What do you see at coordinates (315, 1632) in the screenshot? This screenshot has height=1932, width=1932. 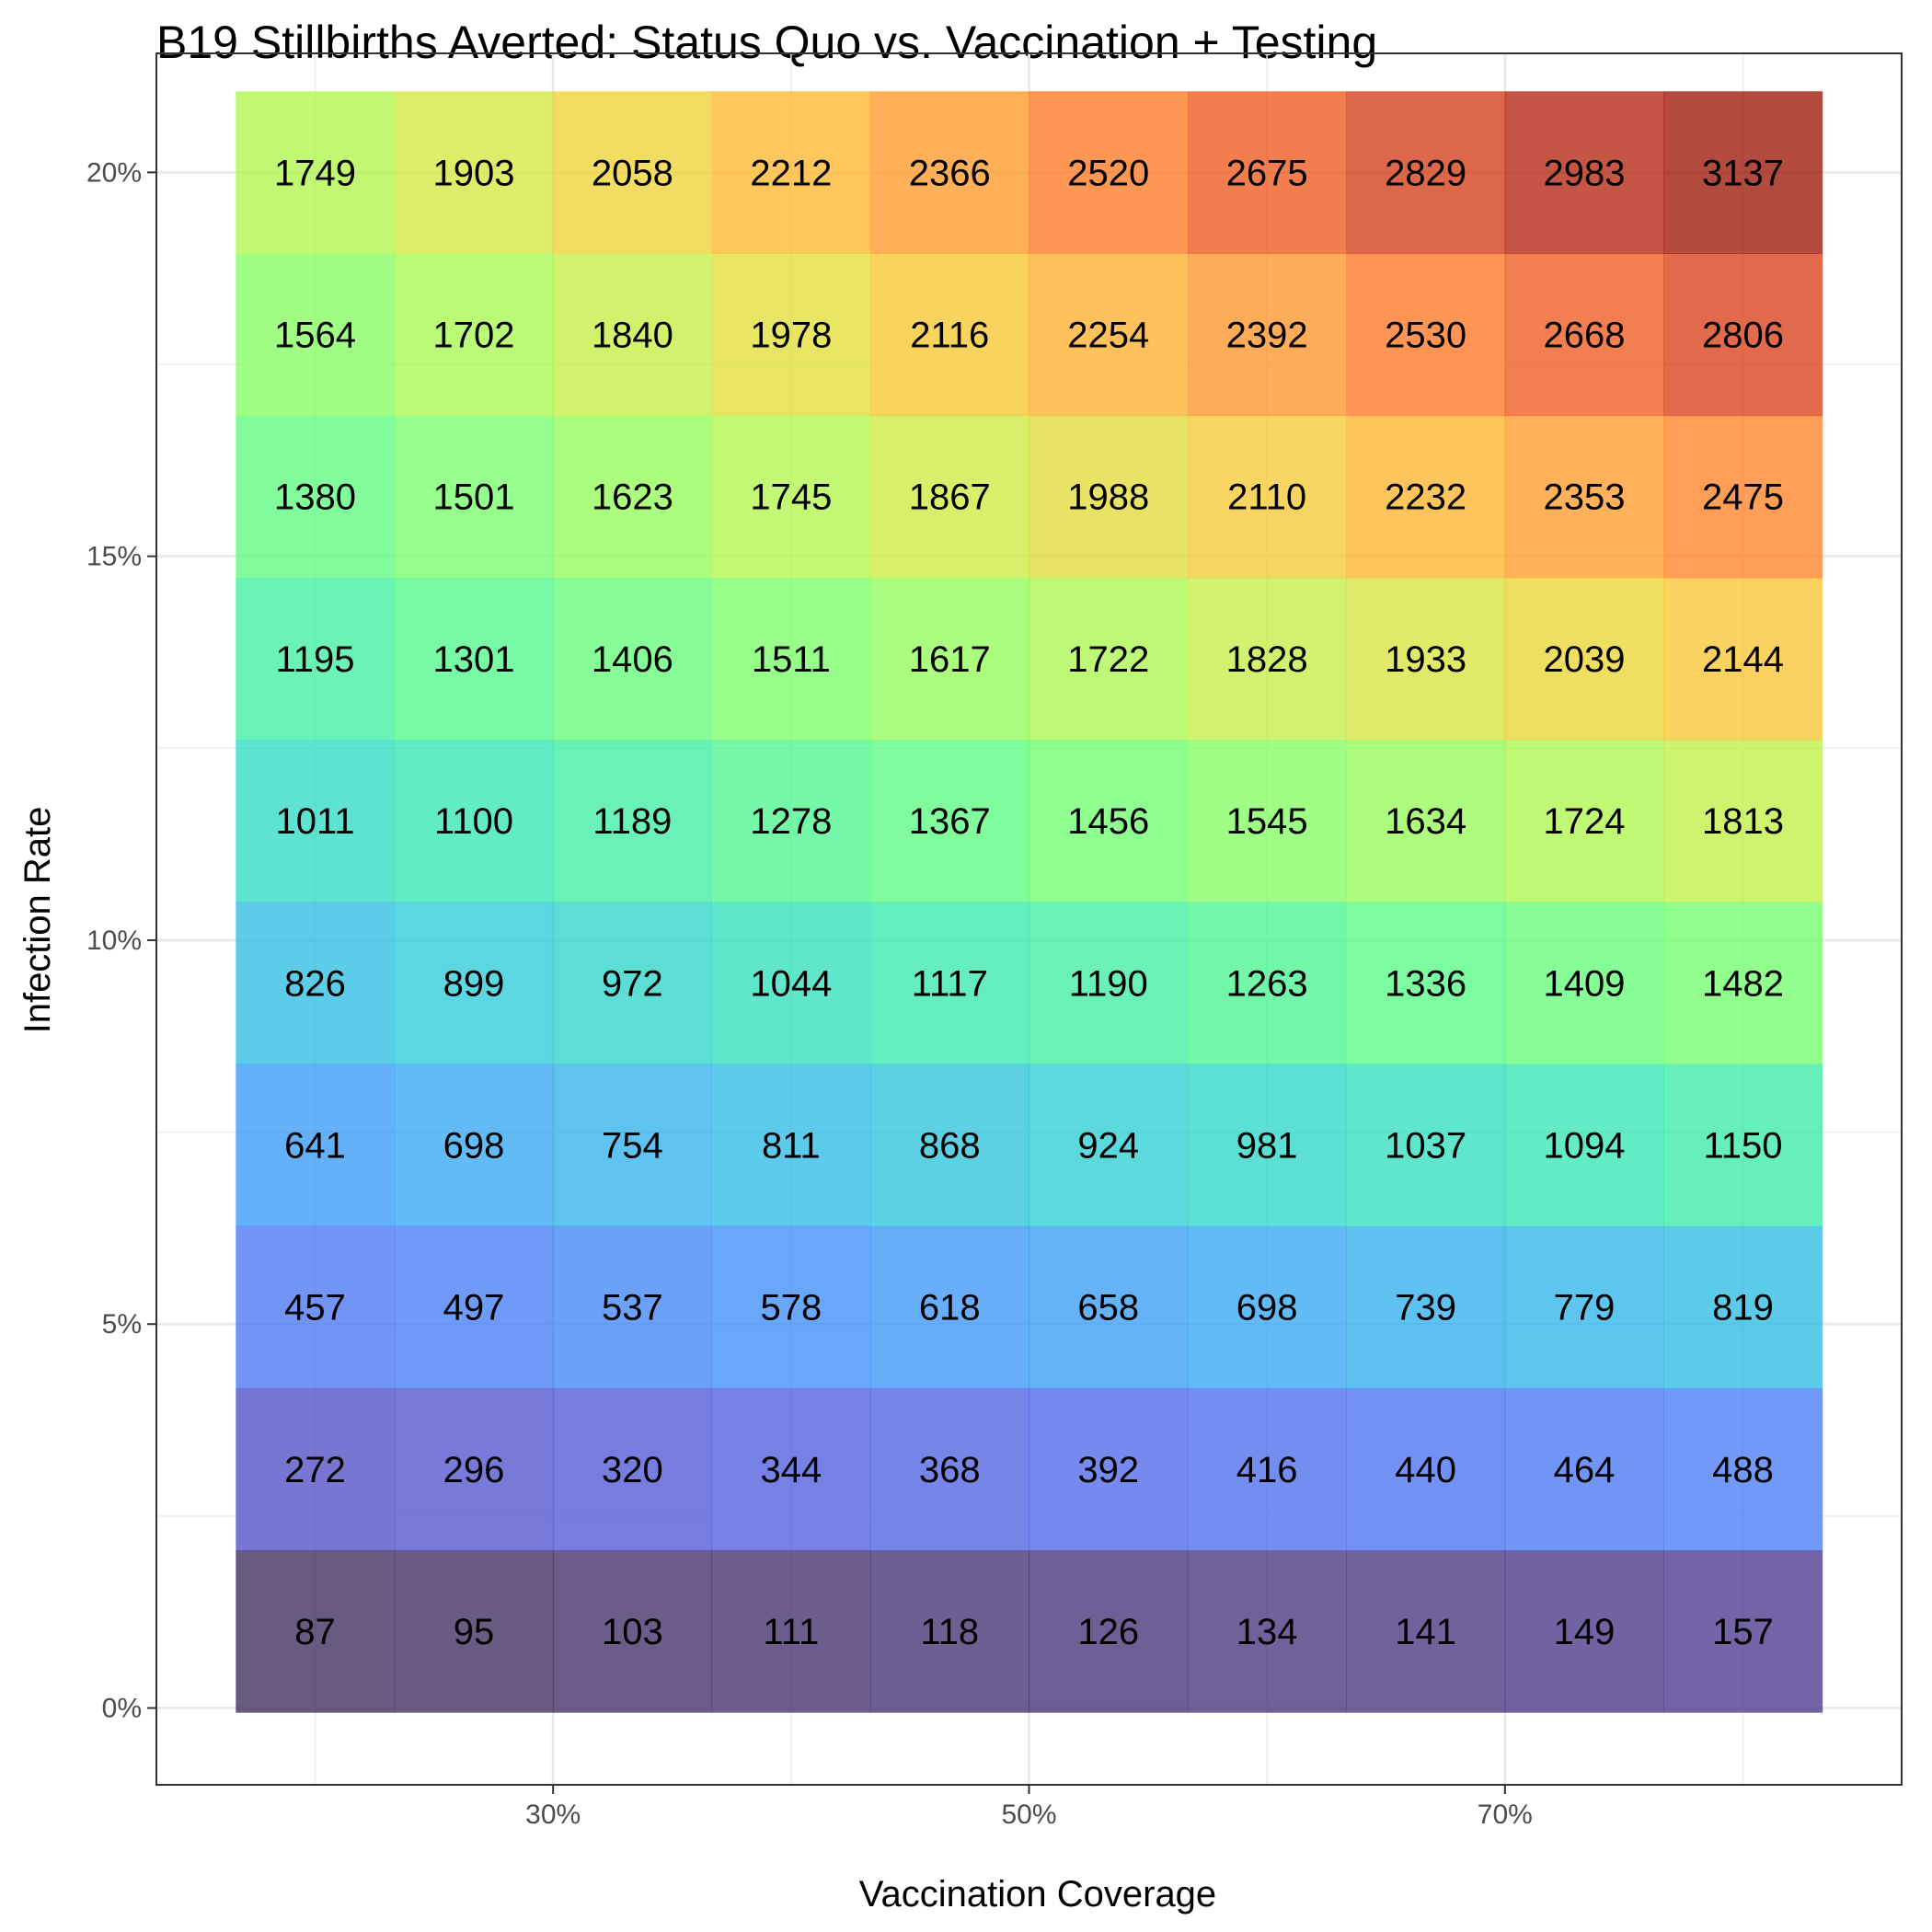 I see `cell-value-label: 87` at bounding box center [315, 1632].